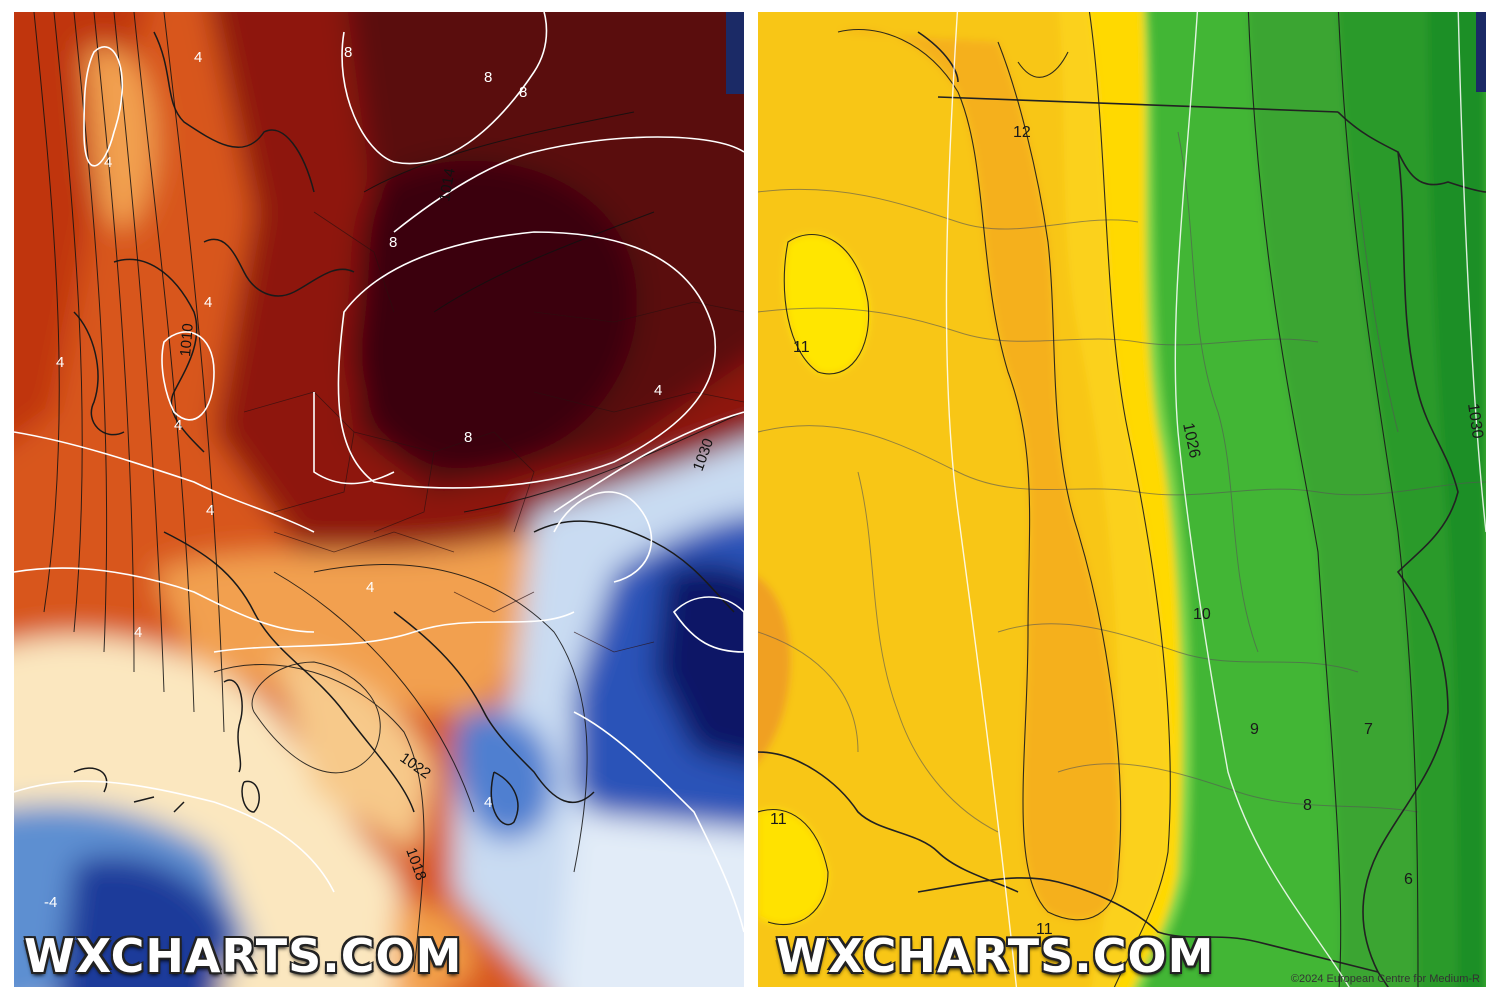 The height and width of the screenshot is (1000, 1500). I want to click on temperature-label: -4, so click(50, 902).